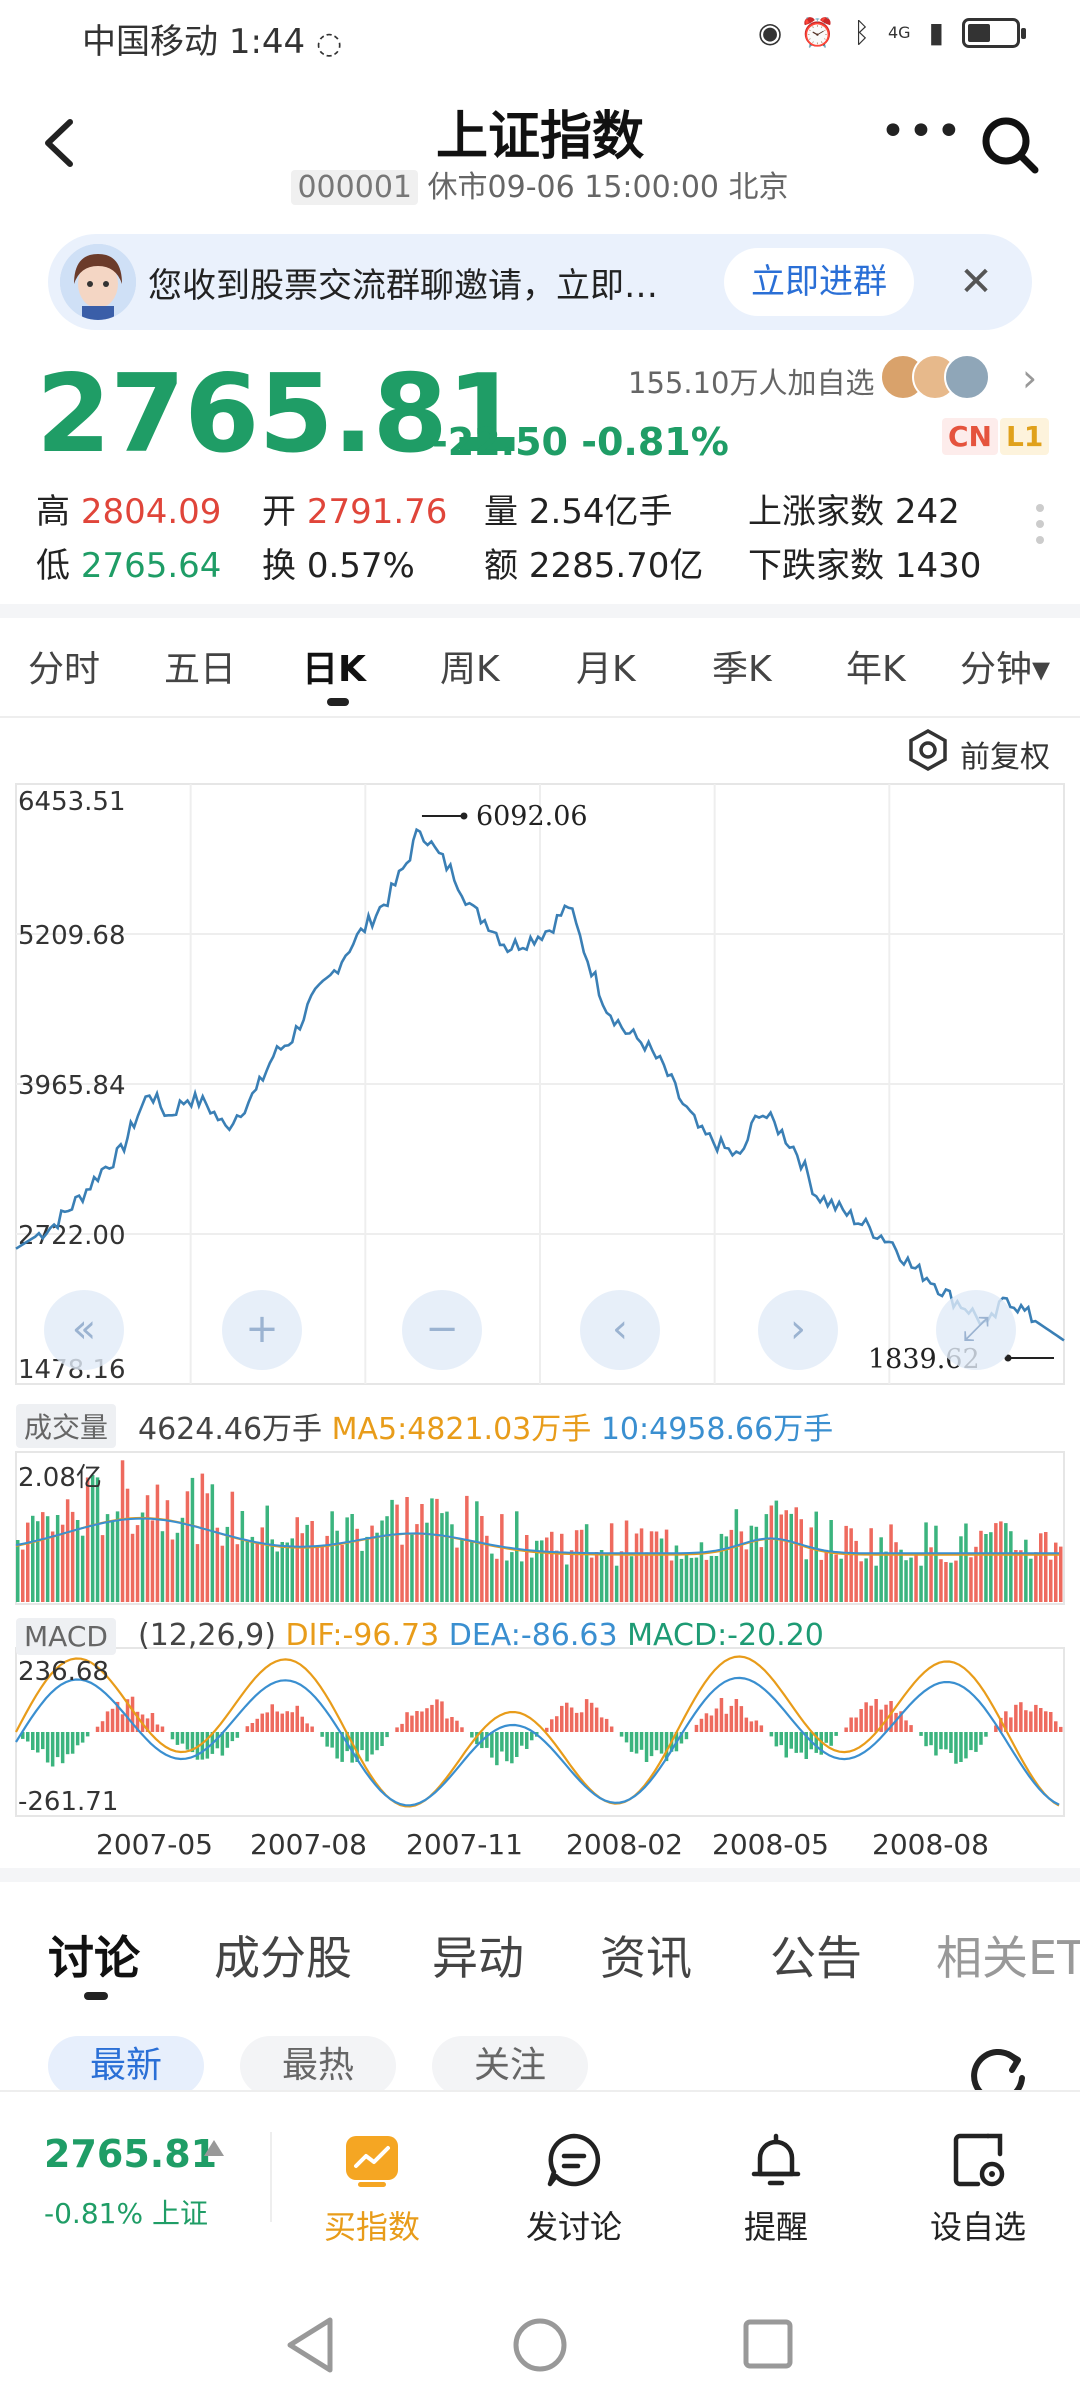  I want to click on battery-icon, so click(994, 32).